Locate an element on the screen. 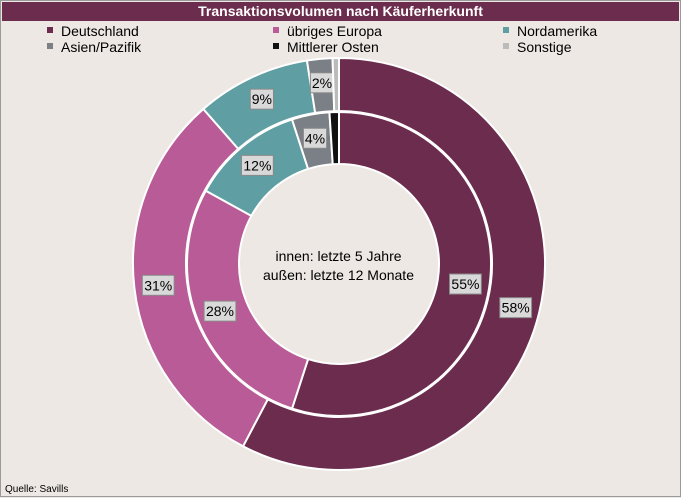 This screenshot has width=681, height=498. outer-label-deutschland: 58% is located at coordinates (516, 308).